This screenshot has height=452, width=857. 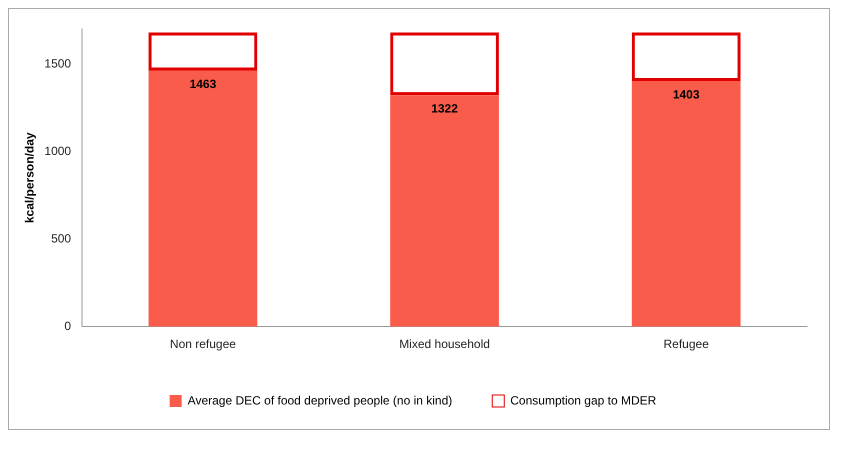 I want to click on x-tick-label: Non refugee, so click(x=203, y=344).